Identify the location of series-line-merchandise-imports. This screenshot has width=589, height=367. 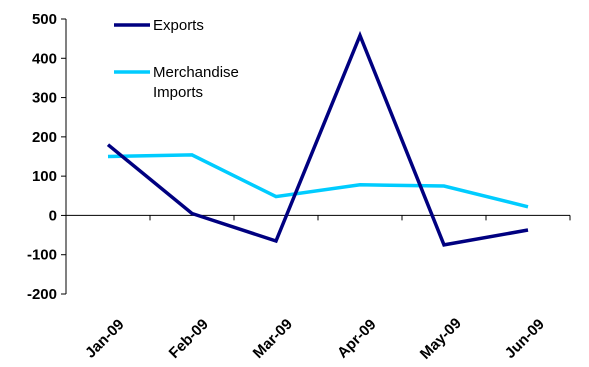
(318, 181).